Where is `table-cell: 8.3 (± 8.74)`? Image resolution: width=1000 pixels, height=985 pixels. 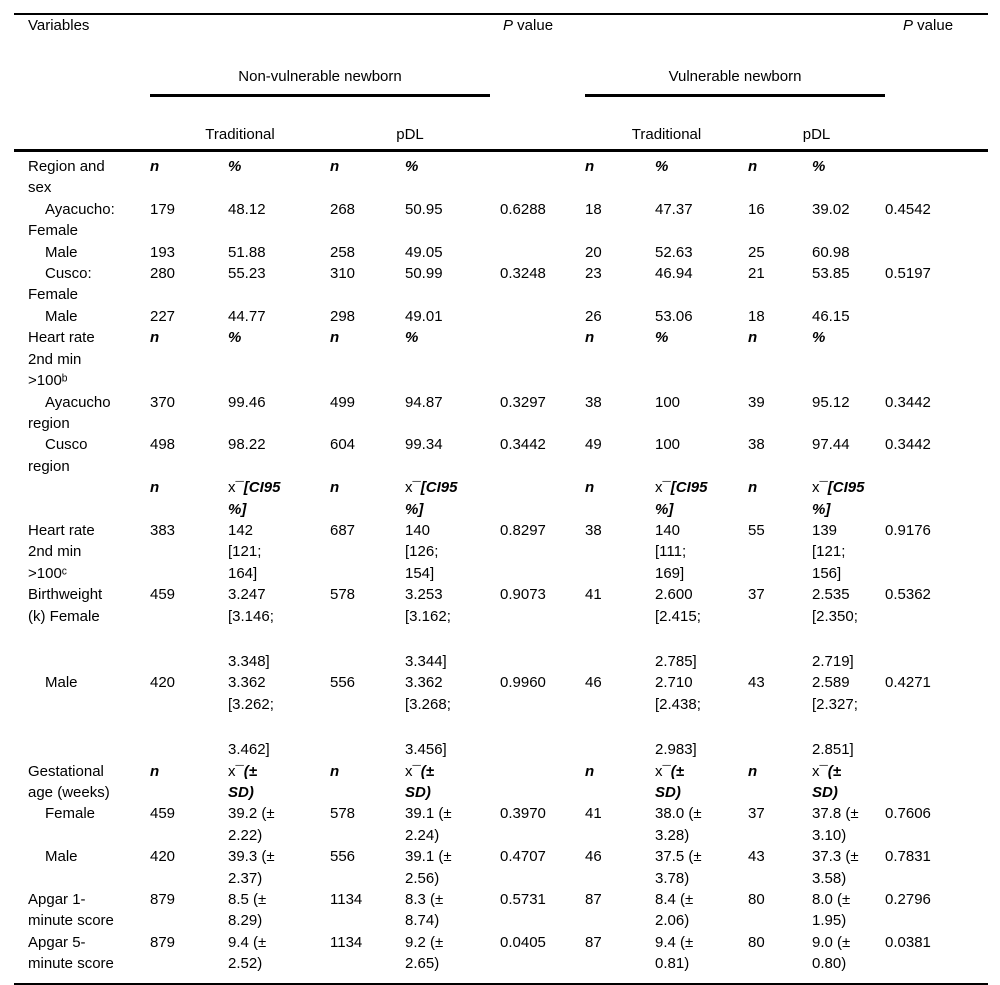
table-cell: 8.3 (± 8.74) is located at coordinates (424, 910).